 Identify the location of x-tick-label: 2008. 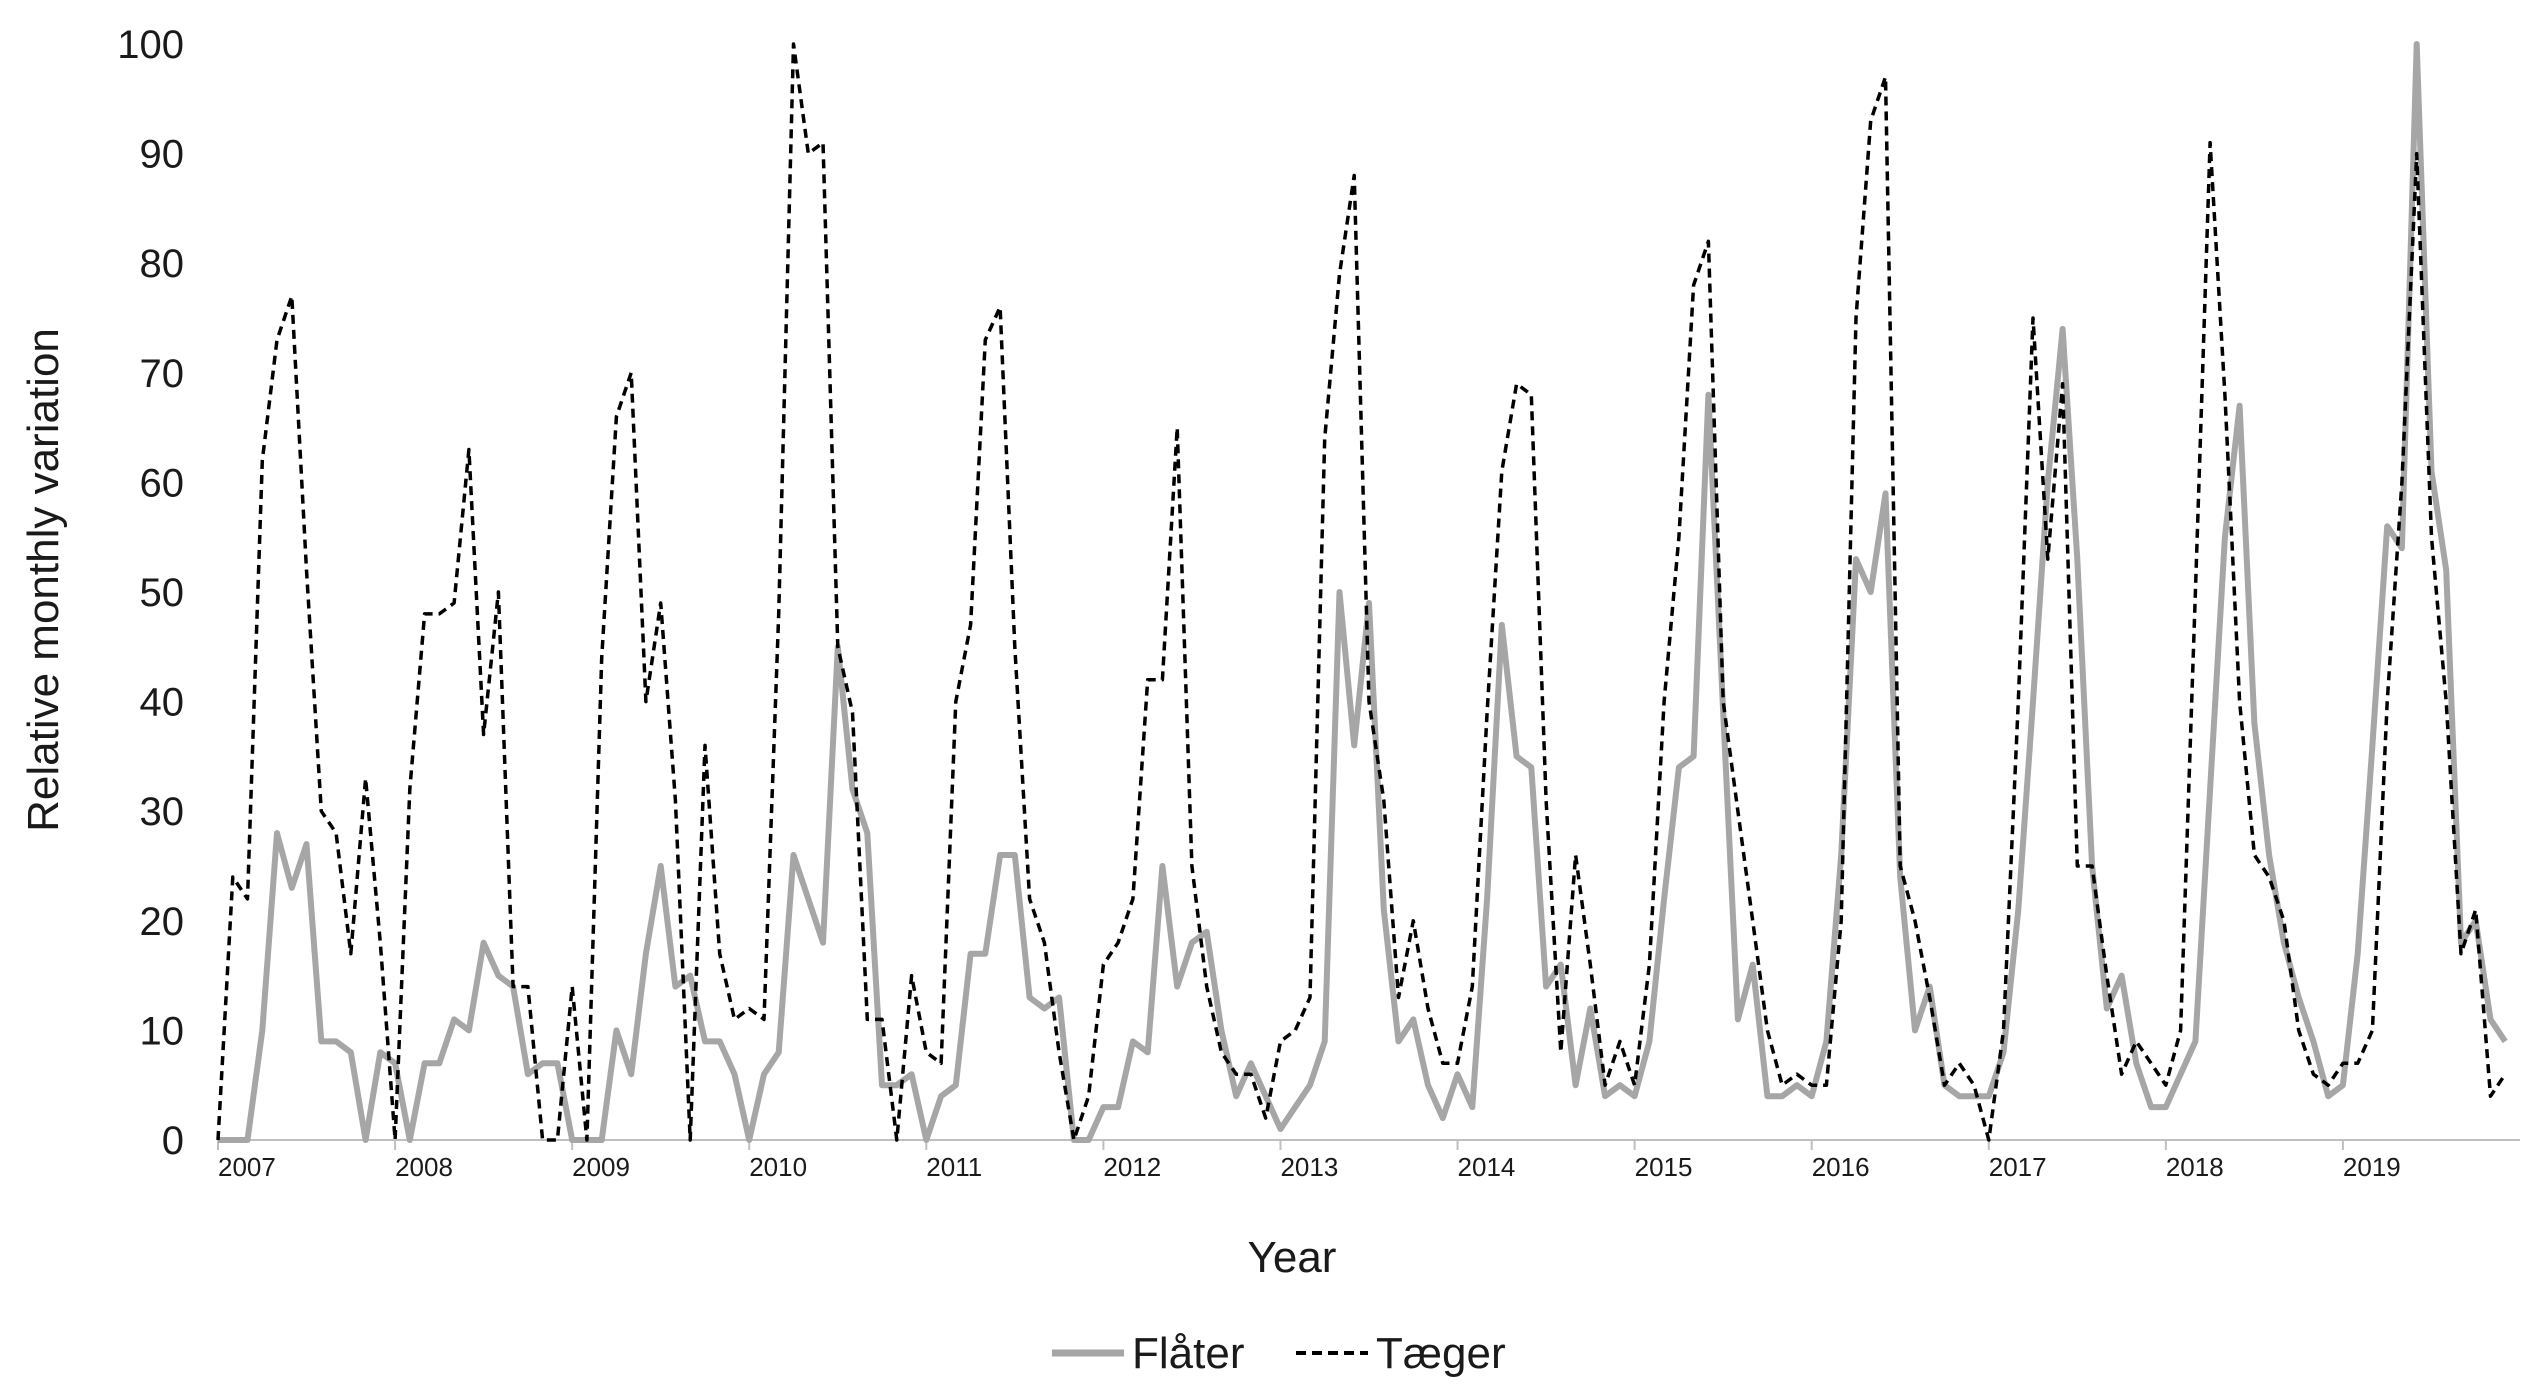
(424, 1167).